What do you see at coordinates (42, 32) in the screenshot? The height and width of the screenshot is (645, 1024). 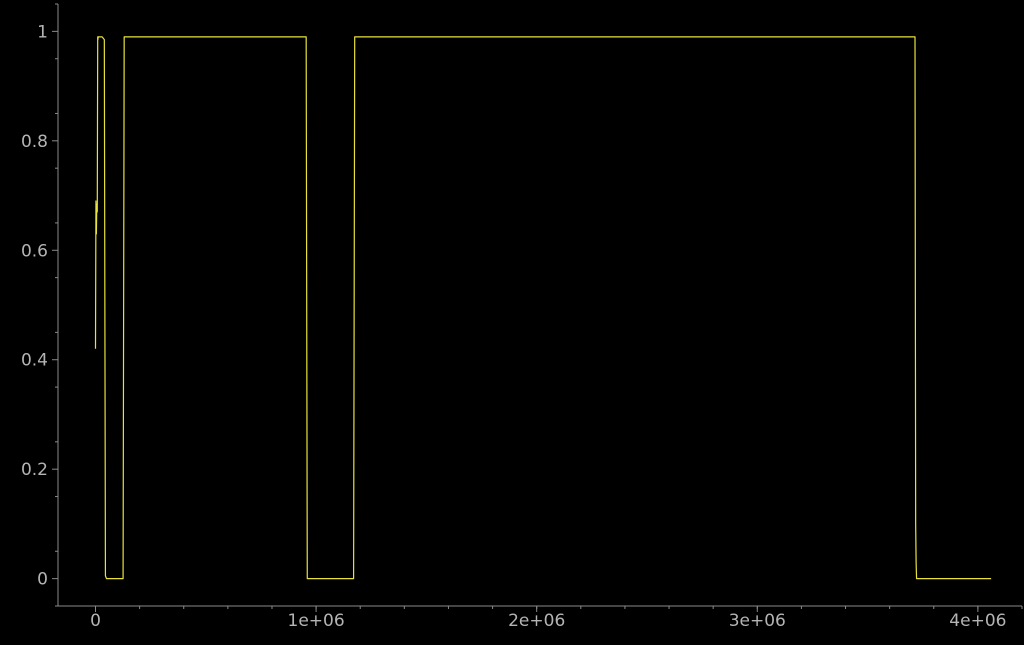 I see `y-tick-label: 1` at bounding box center [42, 32].